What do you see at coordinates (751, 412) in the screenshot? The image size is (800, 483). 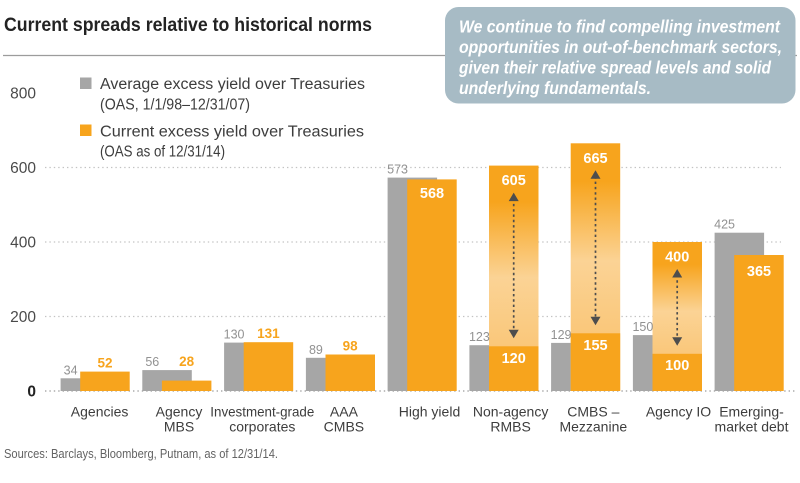 I see `svg-text: Emerging-` at bounding box center [751, 412].